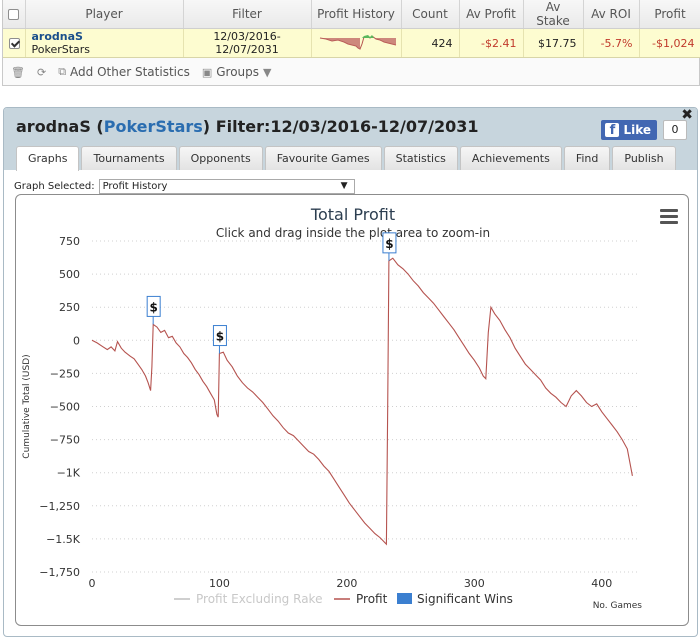 This screenshot has height=642, width=700. I want to click on row-checkbox, so click(14, 43).